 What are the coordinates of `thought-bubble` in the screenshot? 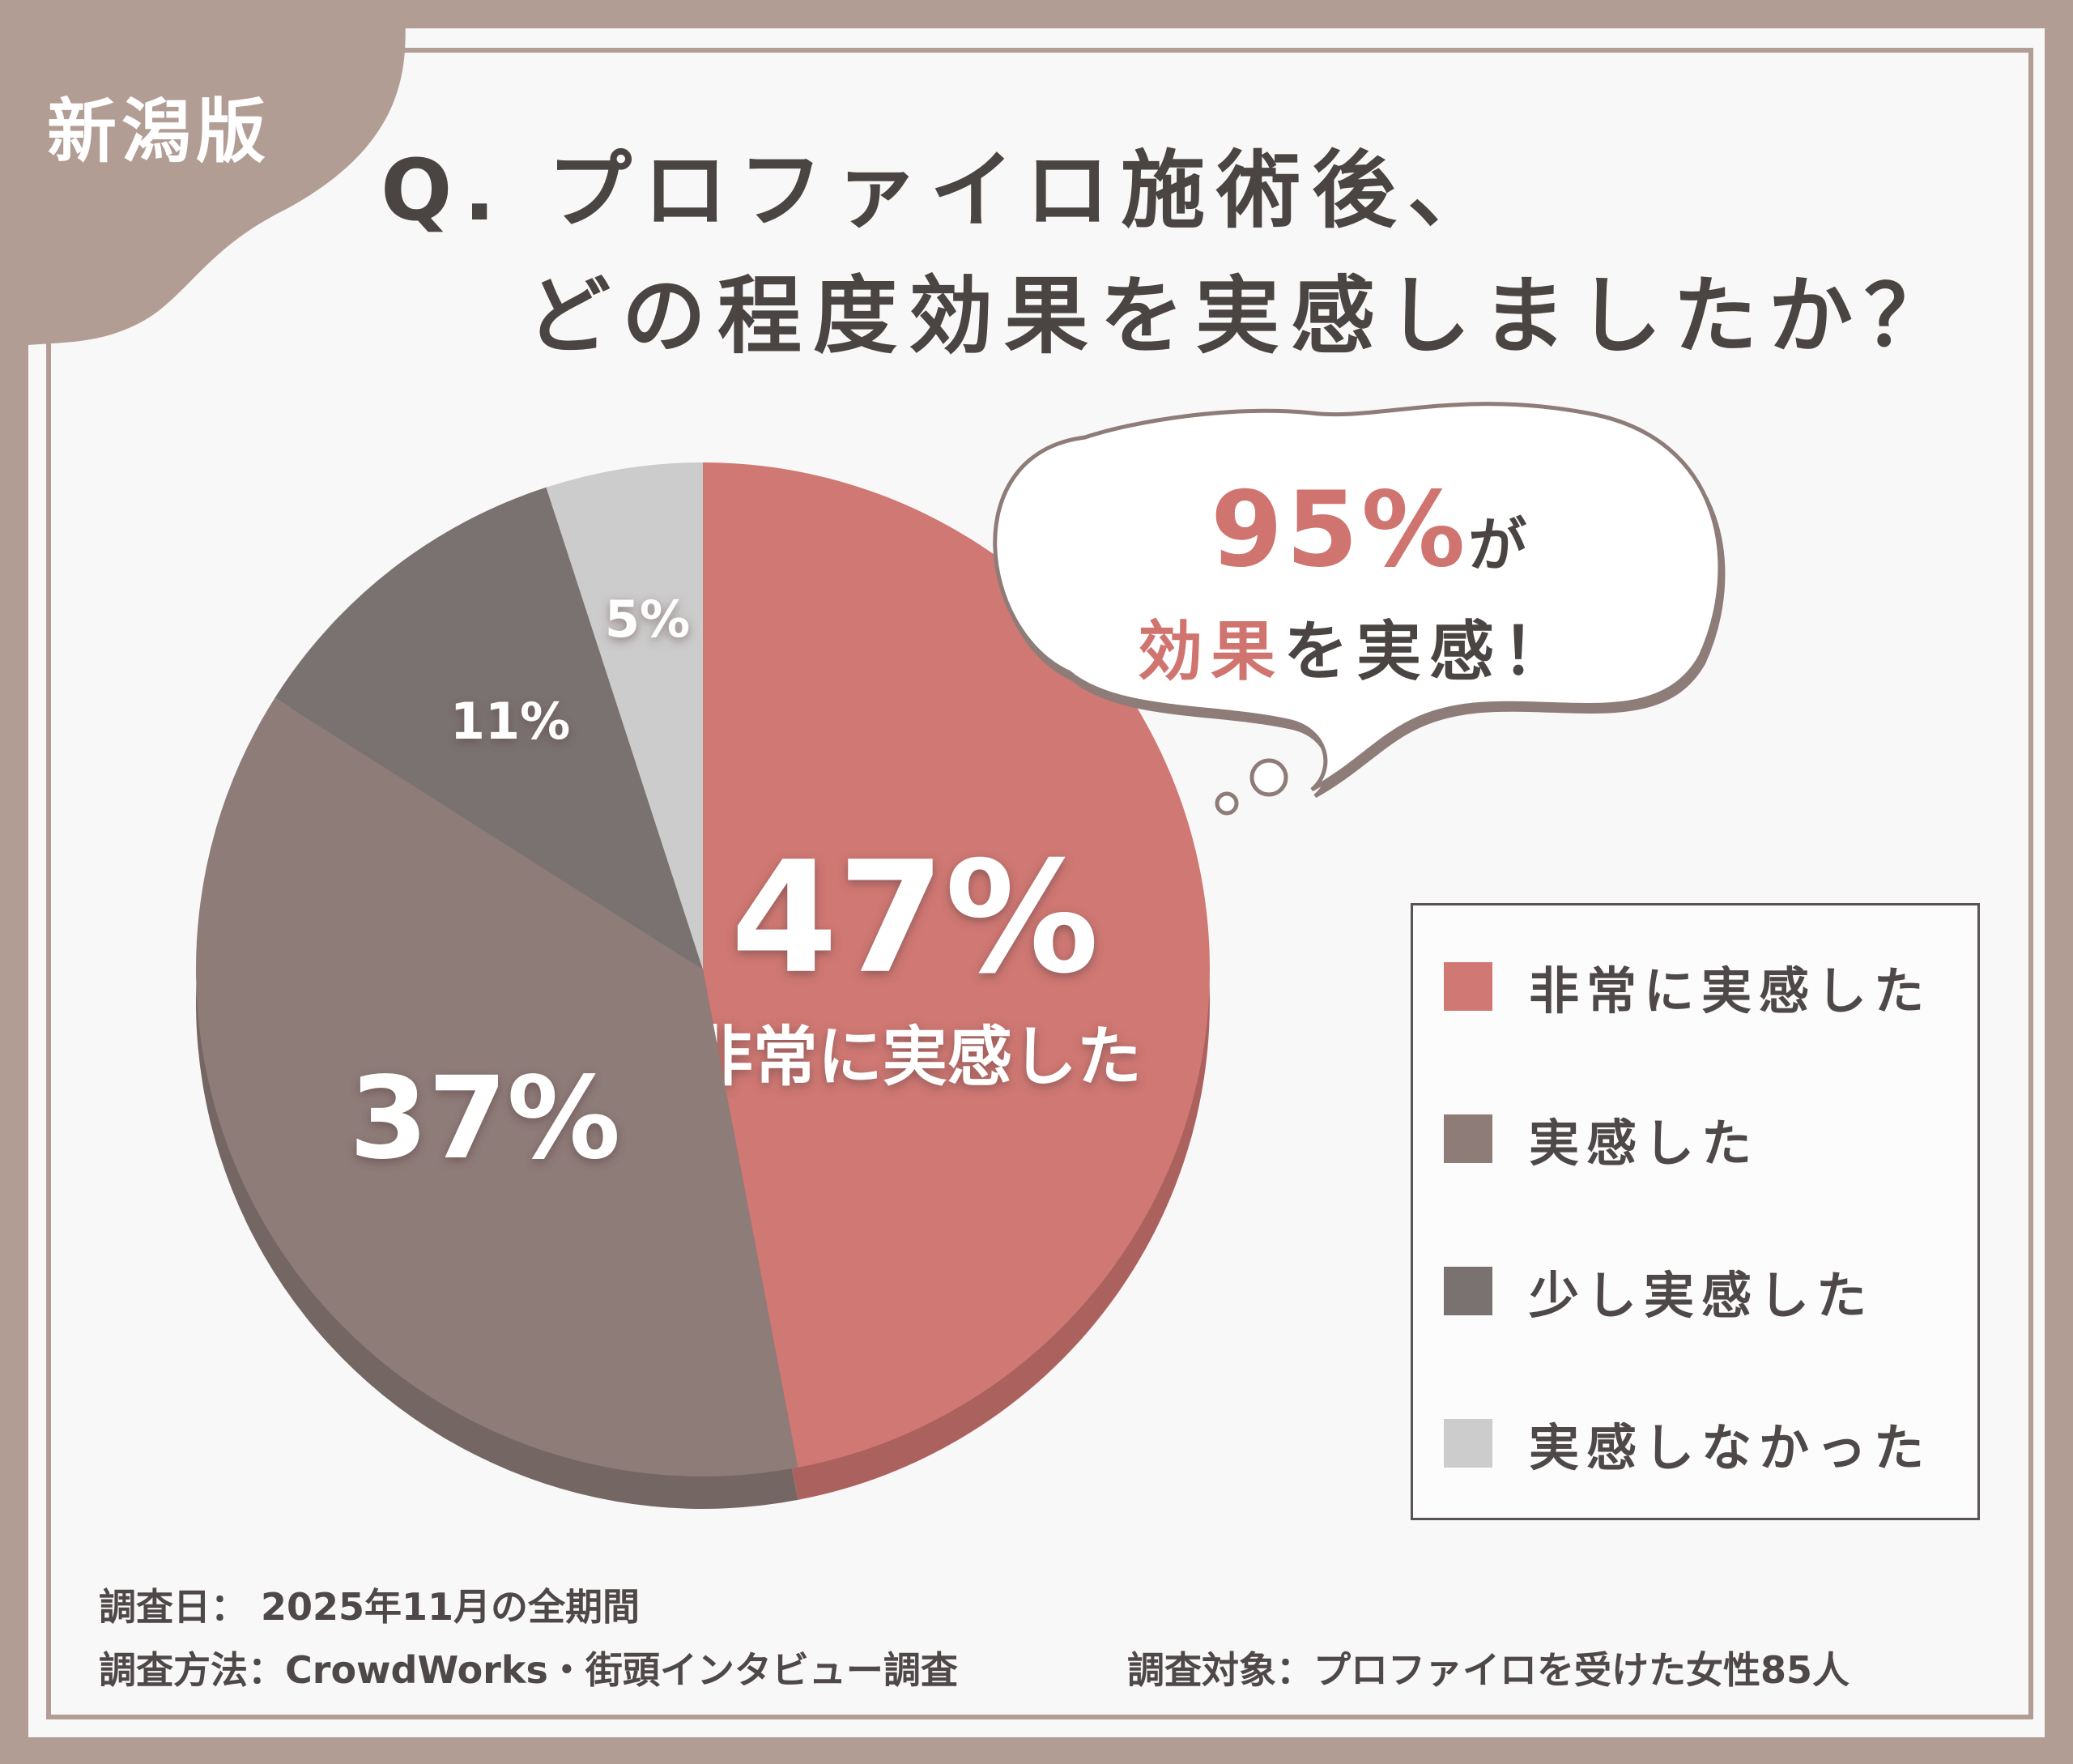 It's located at (1358, 609).